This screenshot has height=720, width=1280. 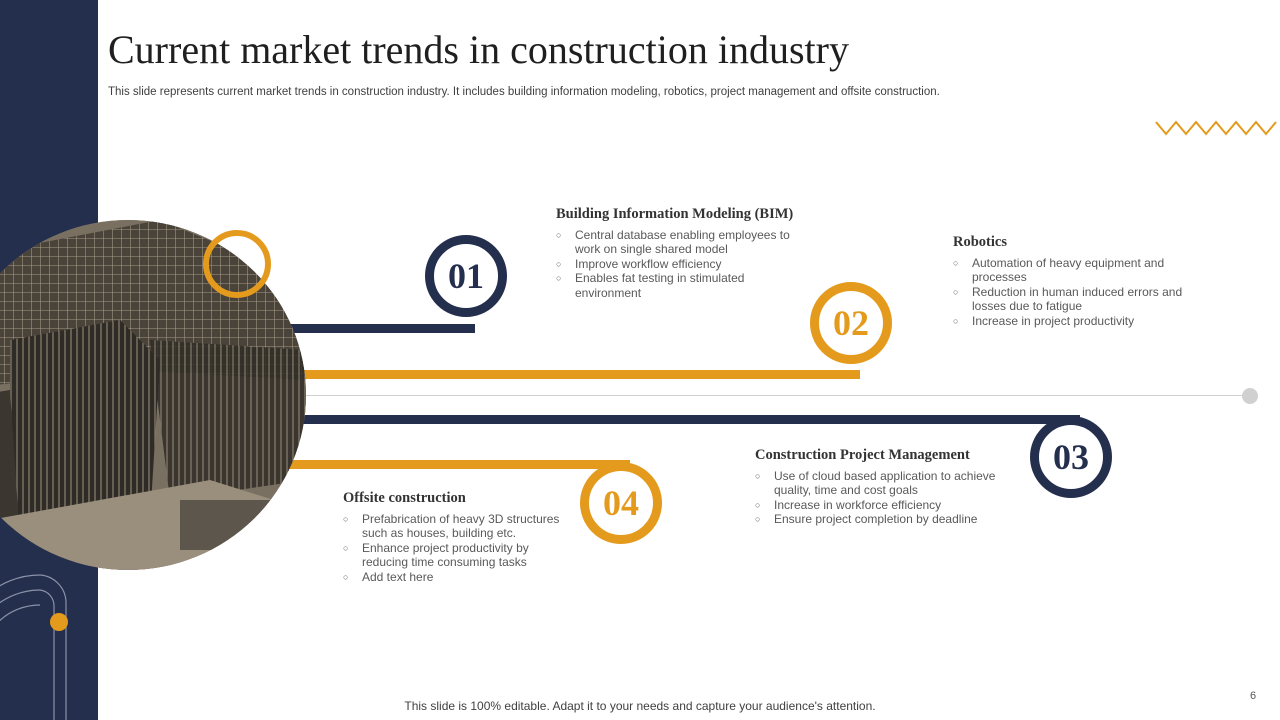 I want to click on bullet-item: Improve workflow efficiency, so click(x=676, y=264).